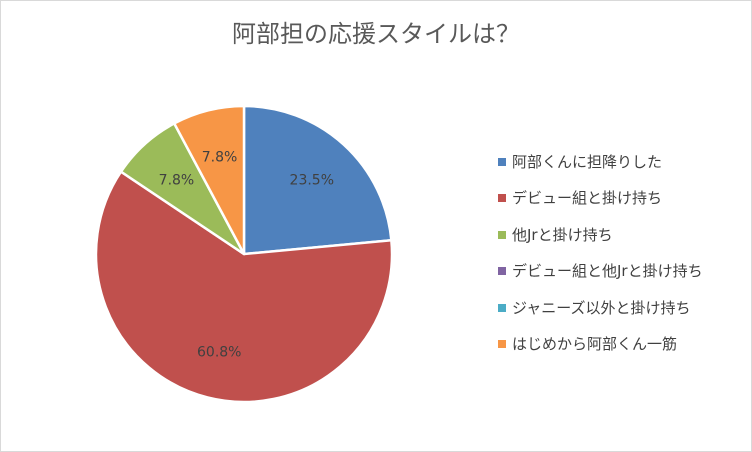 The width and height of the screenshot is (752, 452). Describe the element at coordinates (376, 34) in the screenshot. I see `chart-title: 阿部担の応援スタイルは？` at that location.